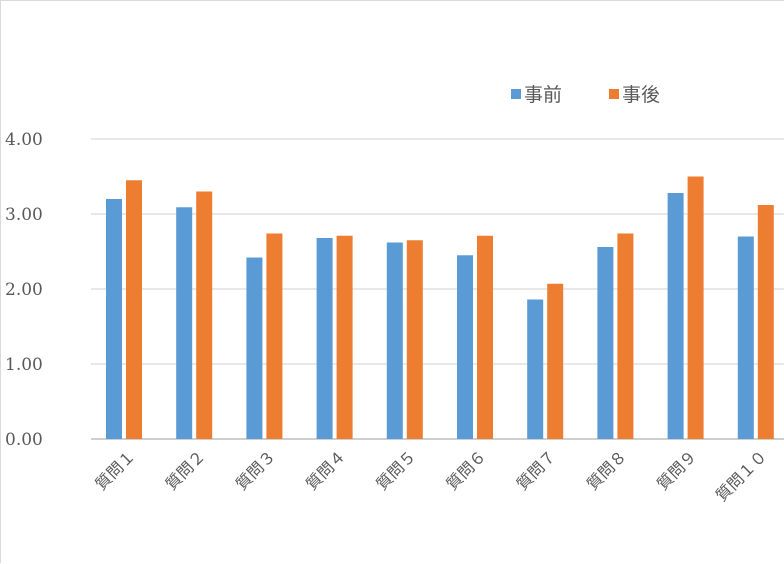 The height and width of the screenshot is (564, 784). I want to click on legend-label-pre: 事前, so click(543, 95).